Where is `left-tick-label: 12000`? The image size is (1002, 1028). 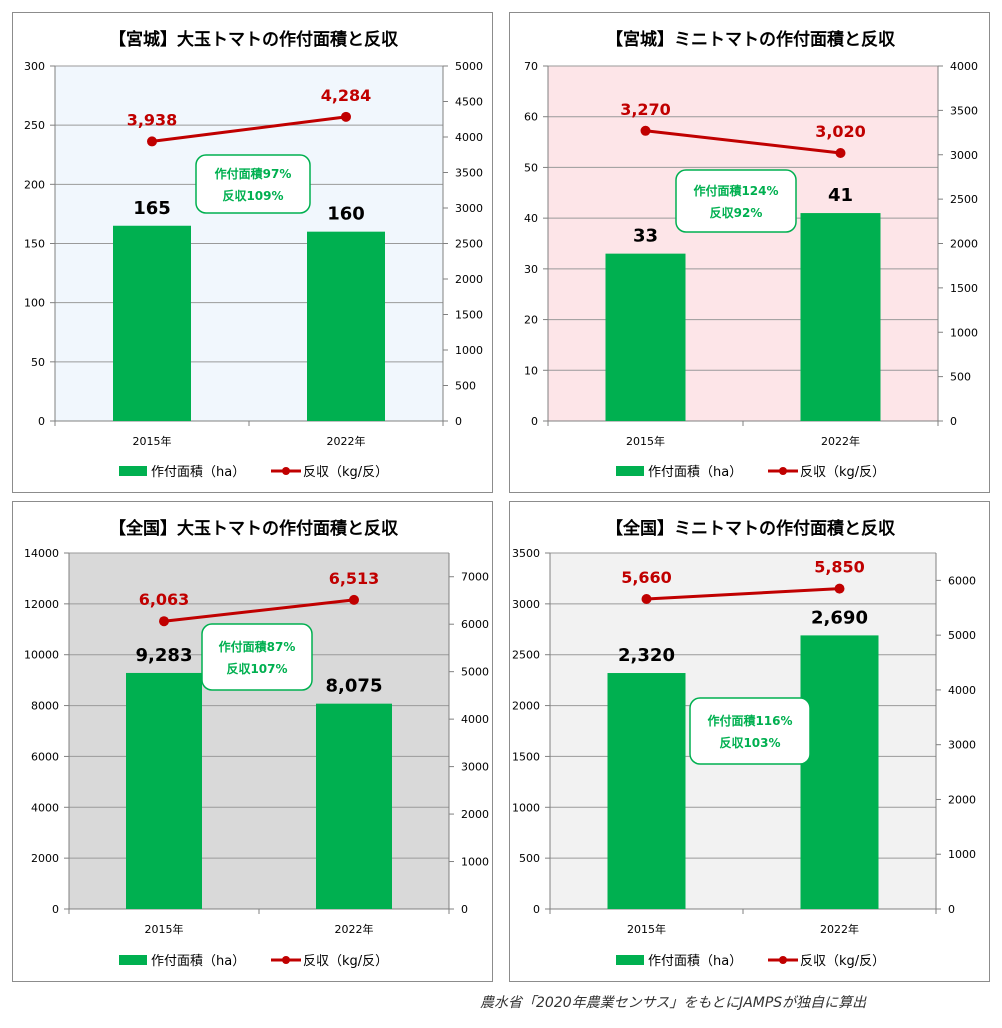
left-tick-label: 12000 is located at coordinates (41, 604).